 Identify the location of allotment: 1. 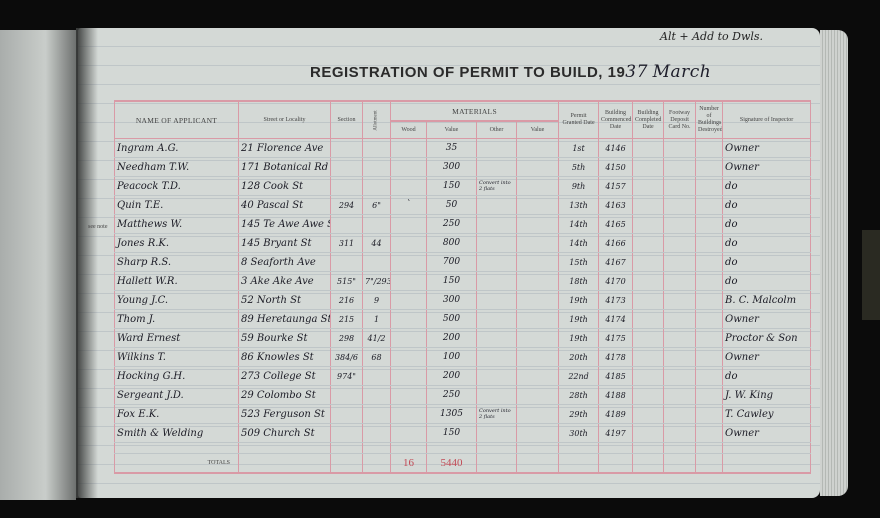
(376, 319).